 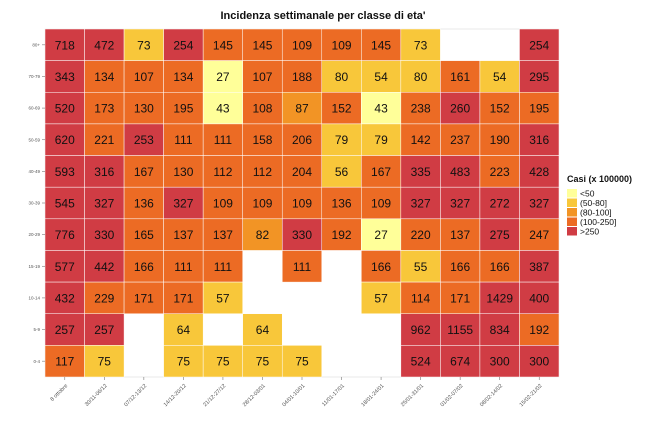 I want to click on cell-value-label: 87, so click(x=302, y=109).